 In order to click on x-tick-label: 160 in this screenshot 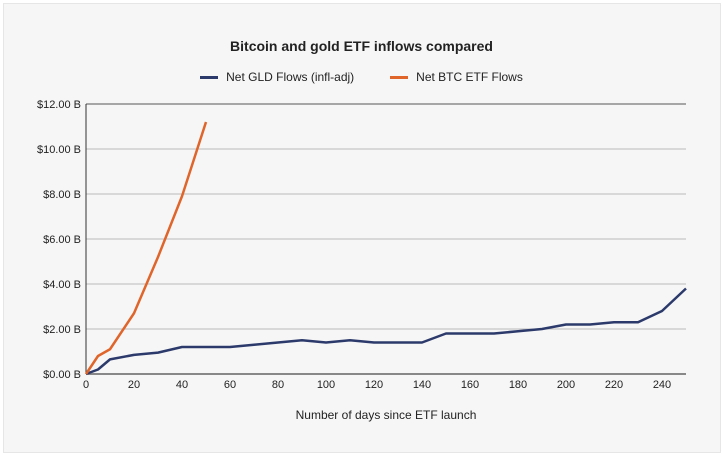, I will do `click(470, 385)`.